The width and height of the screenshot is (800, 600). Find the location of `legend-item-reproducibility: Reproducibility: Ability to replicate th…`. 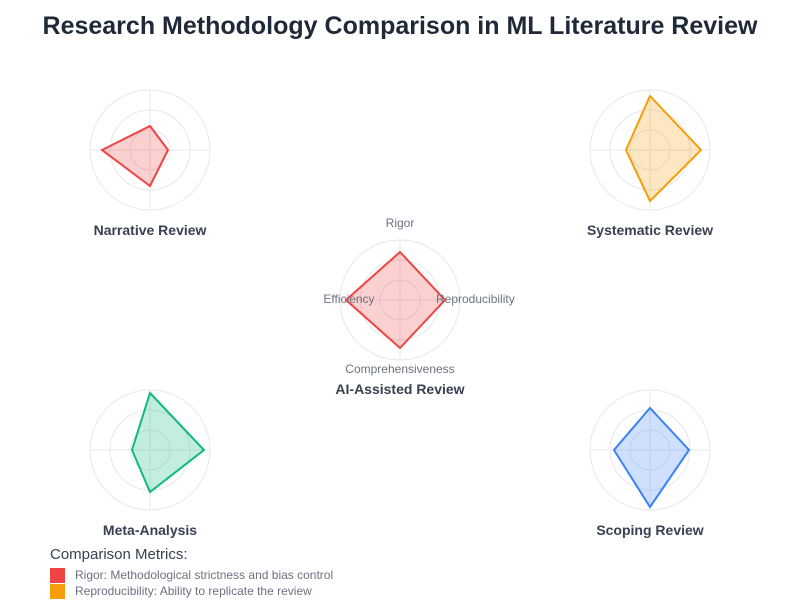

legend-item-reproducibility: Reproducibility: Ability to replicate th… is located at coordinates (181, 591).